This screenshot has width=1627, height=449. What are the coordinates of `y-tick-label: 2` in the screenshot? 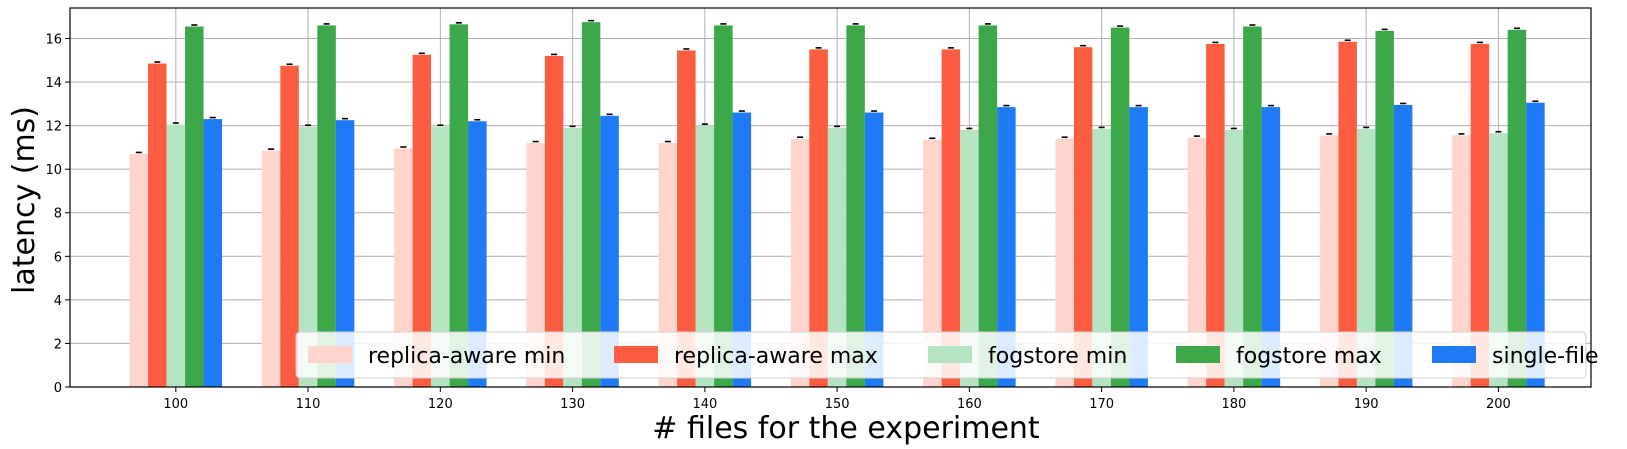 It's located at (58, 344).